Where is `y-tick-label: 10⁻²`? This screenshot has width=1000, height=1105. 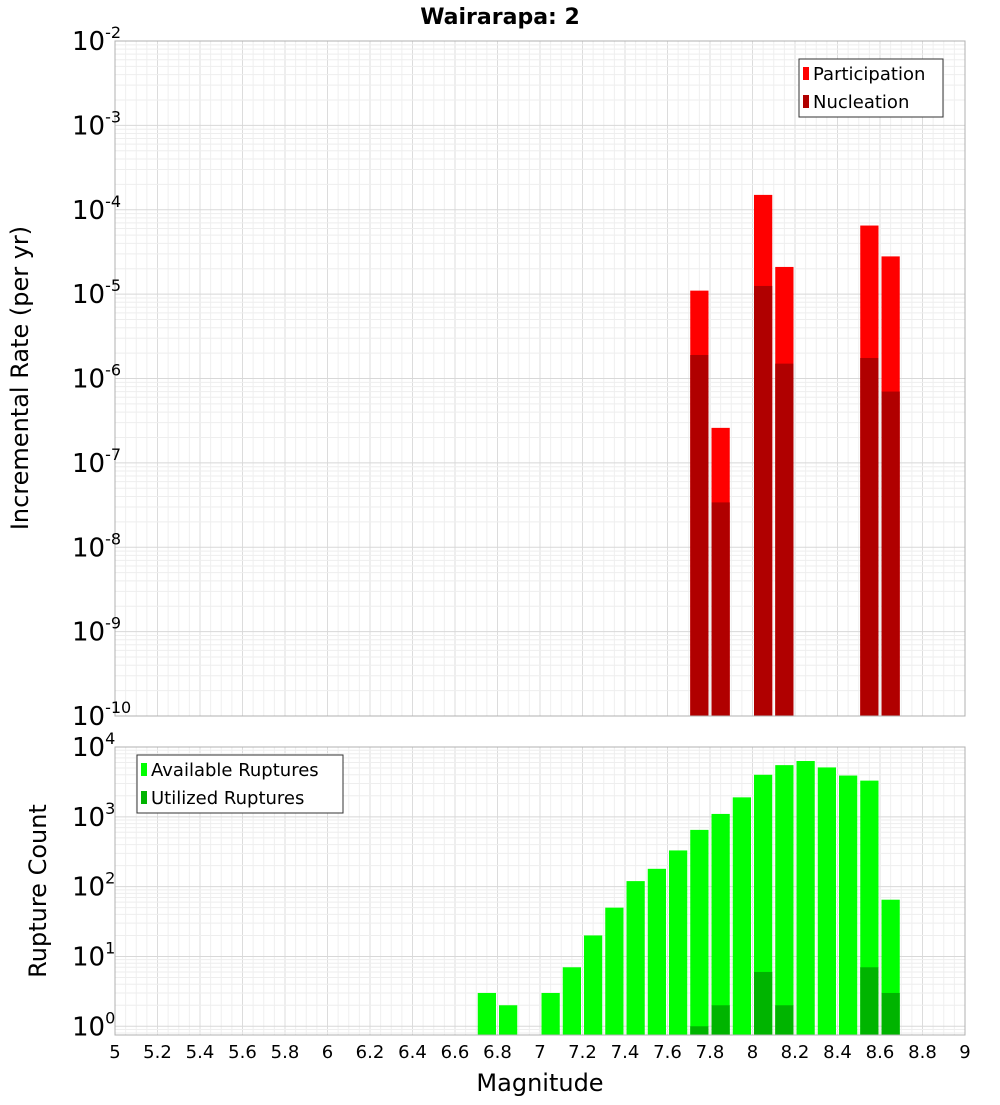 y-tick-label: 10⁻² is located at coordinates (96, 40).